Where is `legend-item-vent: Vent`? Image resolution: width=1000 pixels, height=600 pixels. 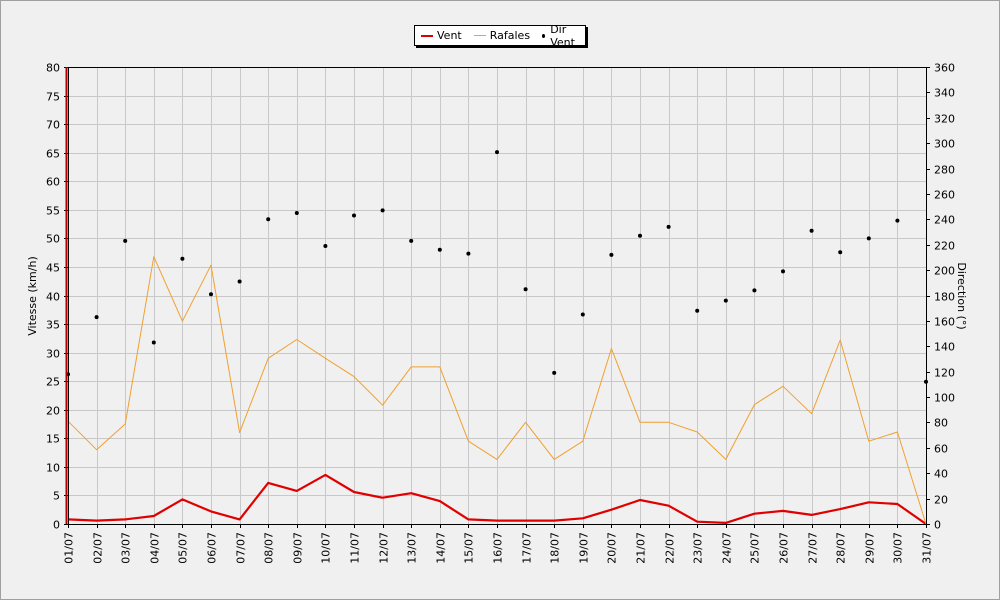 legend-item-vent: Vent is located at coordinates (441, 35).